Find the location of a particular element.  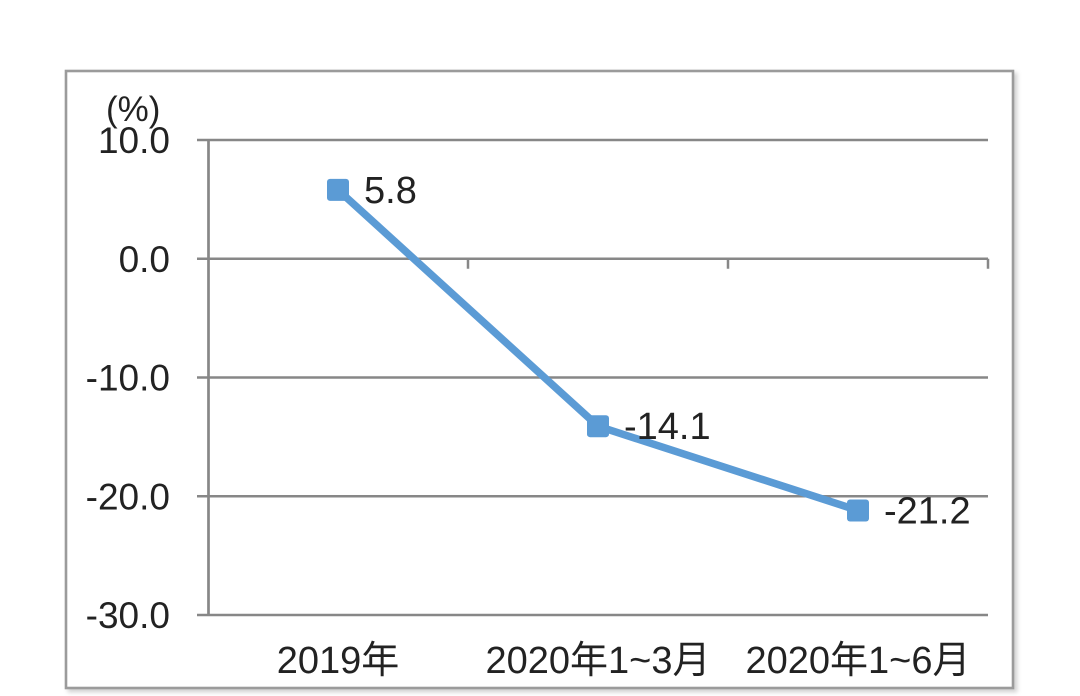

x-tick-labels: 2019年 2020年1~3月 2020年1~6月 is located at coordinates (624, 661).